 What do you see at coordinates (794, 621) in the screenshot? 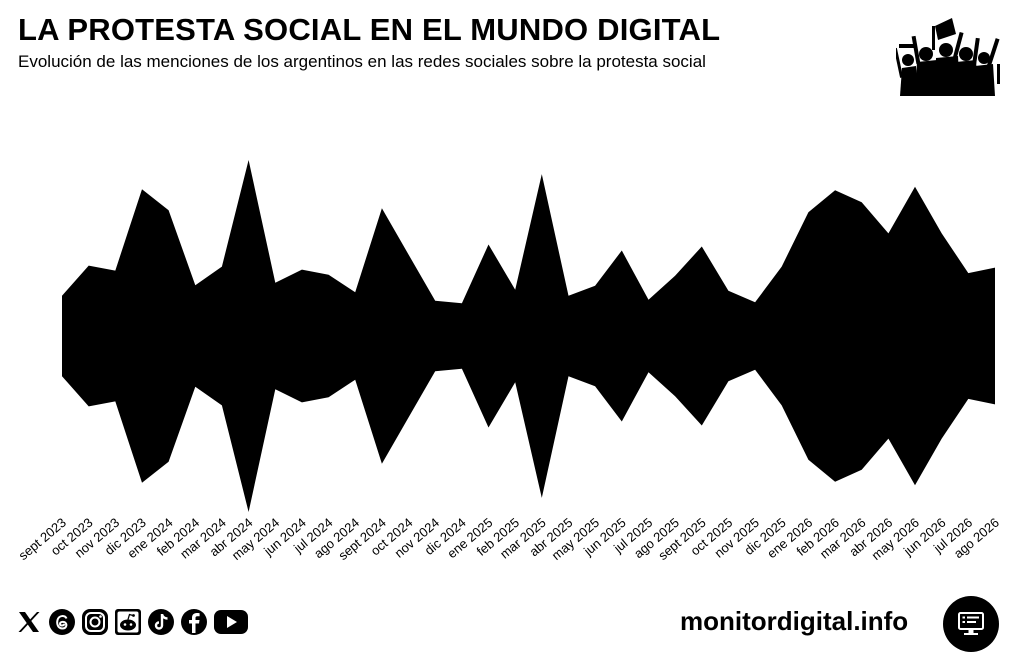
I see `site-link: monitordigital.info` at bounding box center [794, 621].